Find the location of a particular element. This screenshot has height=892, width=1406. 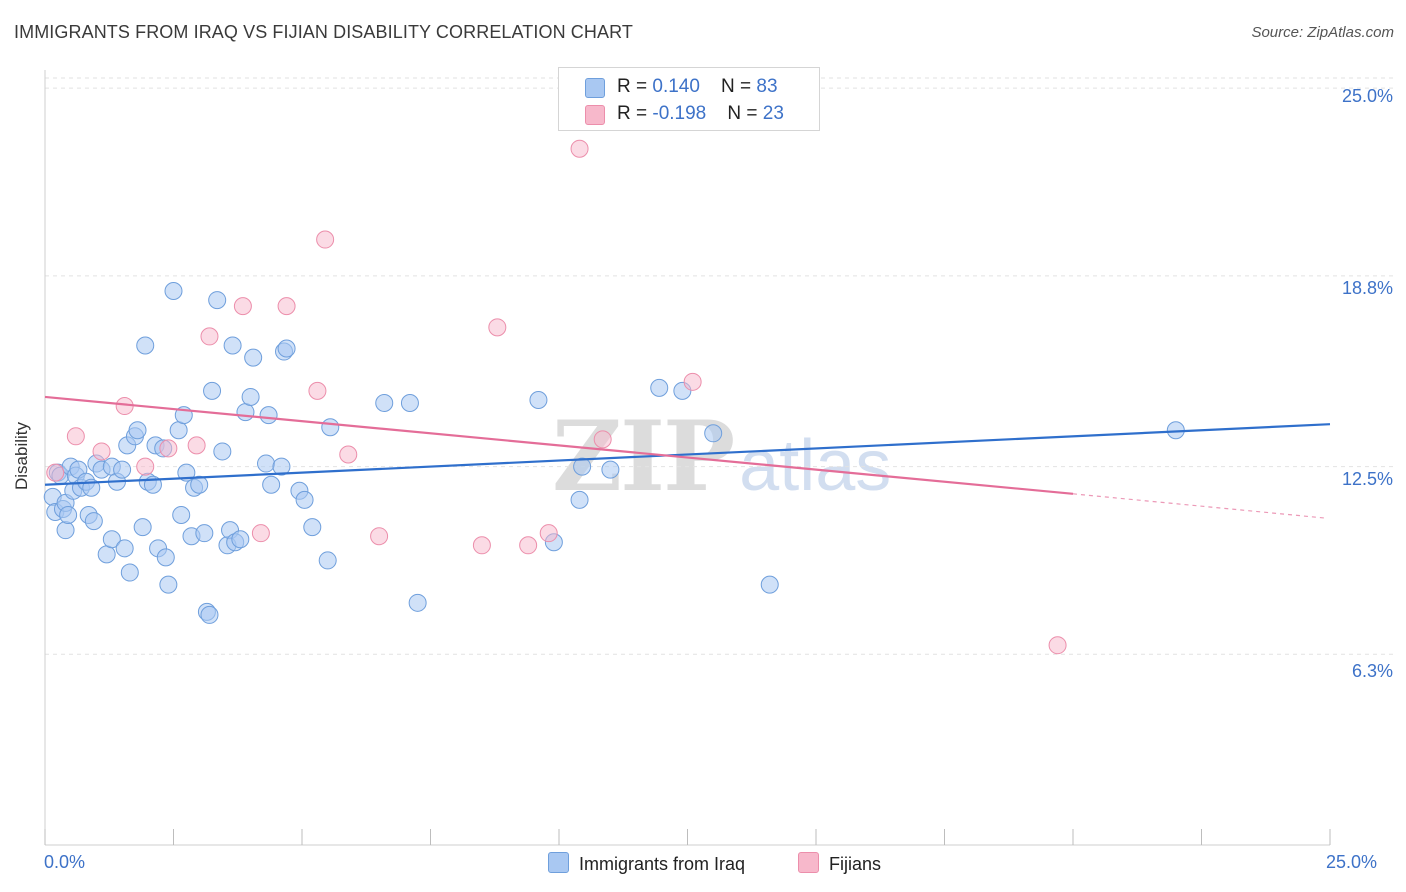

n-value: 23 is located at coordinates (773, 113).